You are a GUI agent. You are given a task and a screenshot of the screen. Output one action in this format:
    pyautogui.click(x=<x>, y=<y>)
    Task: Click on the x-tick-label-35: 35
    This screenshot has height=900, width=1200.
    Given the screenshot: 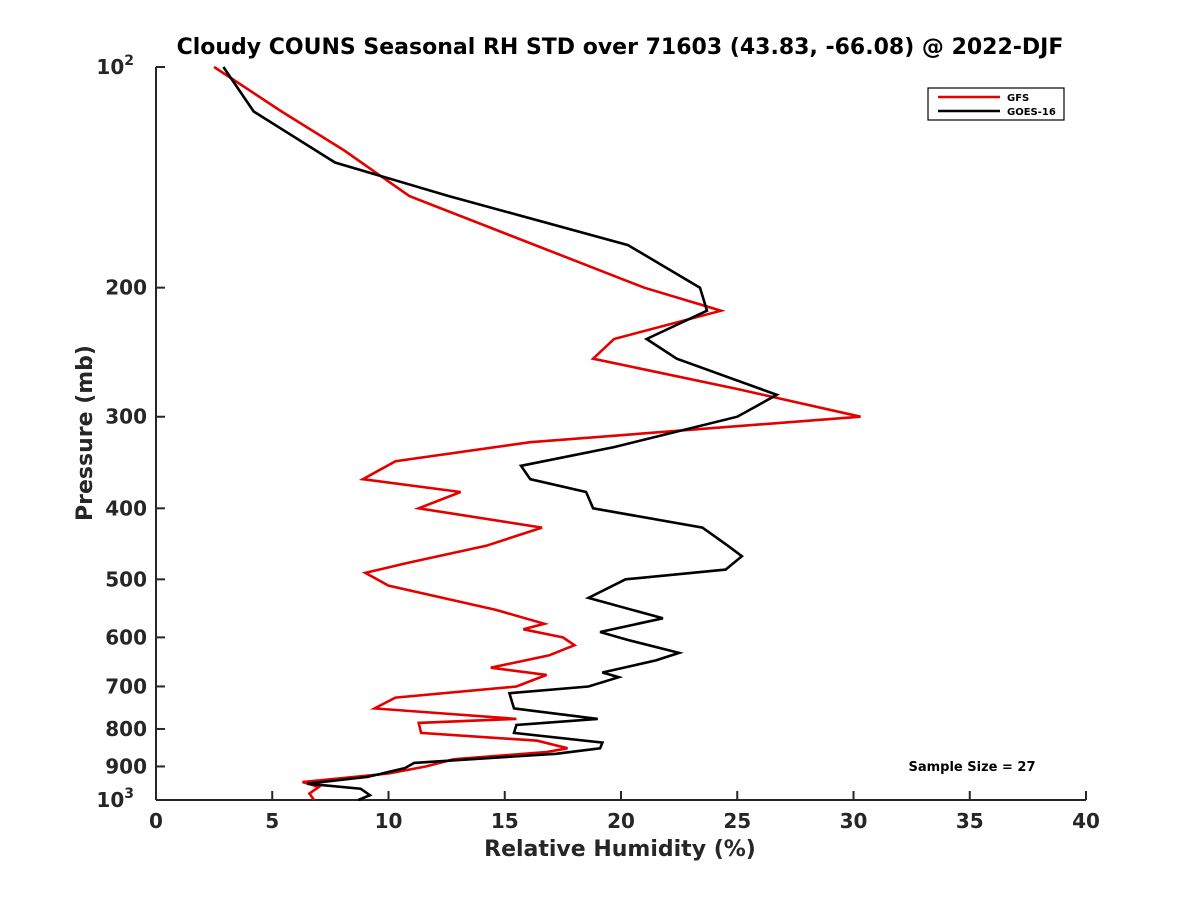 What is the action you would take?
    pyautogui.click(x=970, y=821)
    